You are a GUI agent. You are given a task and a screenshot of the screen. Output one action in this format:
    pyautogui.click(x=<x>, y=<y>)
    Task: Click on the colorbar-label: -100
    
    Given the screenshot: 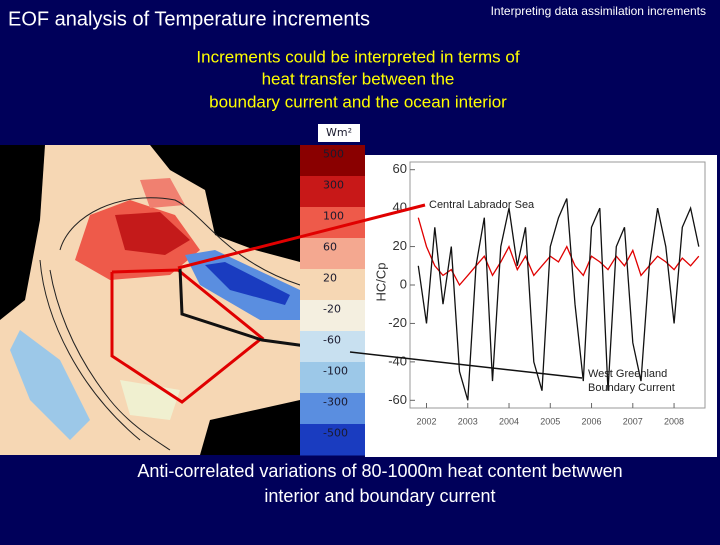 What is the action you would take?
    pyautogui.click(x=335, y=370)
    